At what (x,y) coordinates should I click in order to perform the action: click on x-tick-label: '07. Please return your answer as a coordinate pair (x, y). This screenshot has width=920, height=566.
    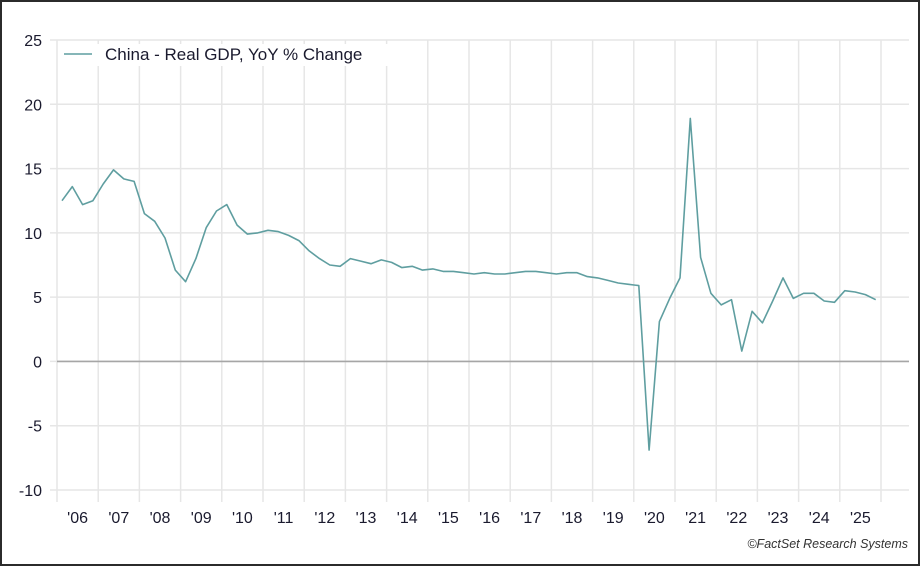
    Looking at the image, I should click on (118, 518).